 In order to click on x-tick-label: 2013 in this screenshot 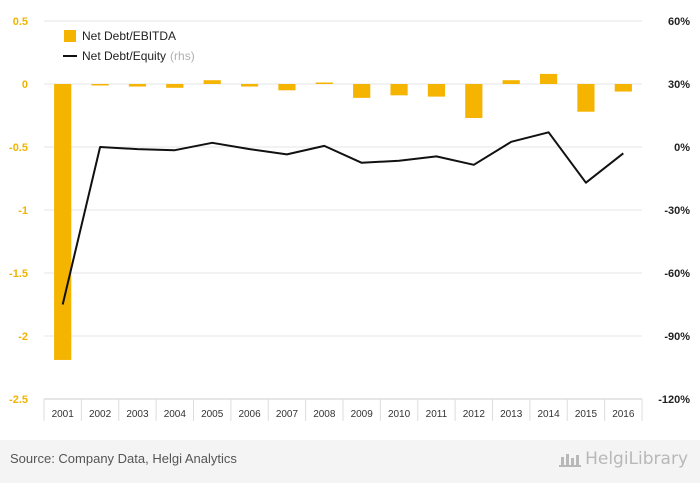, I will do `click(511, 414)`.